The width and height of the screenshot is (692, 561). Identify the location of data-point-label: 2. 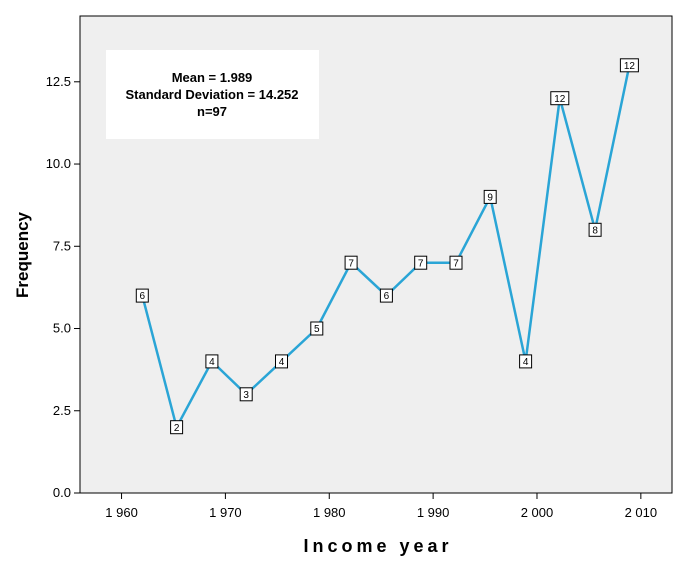
(177, 427).